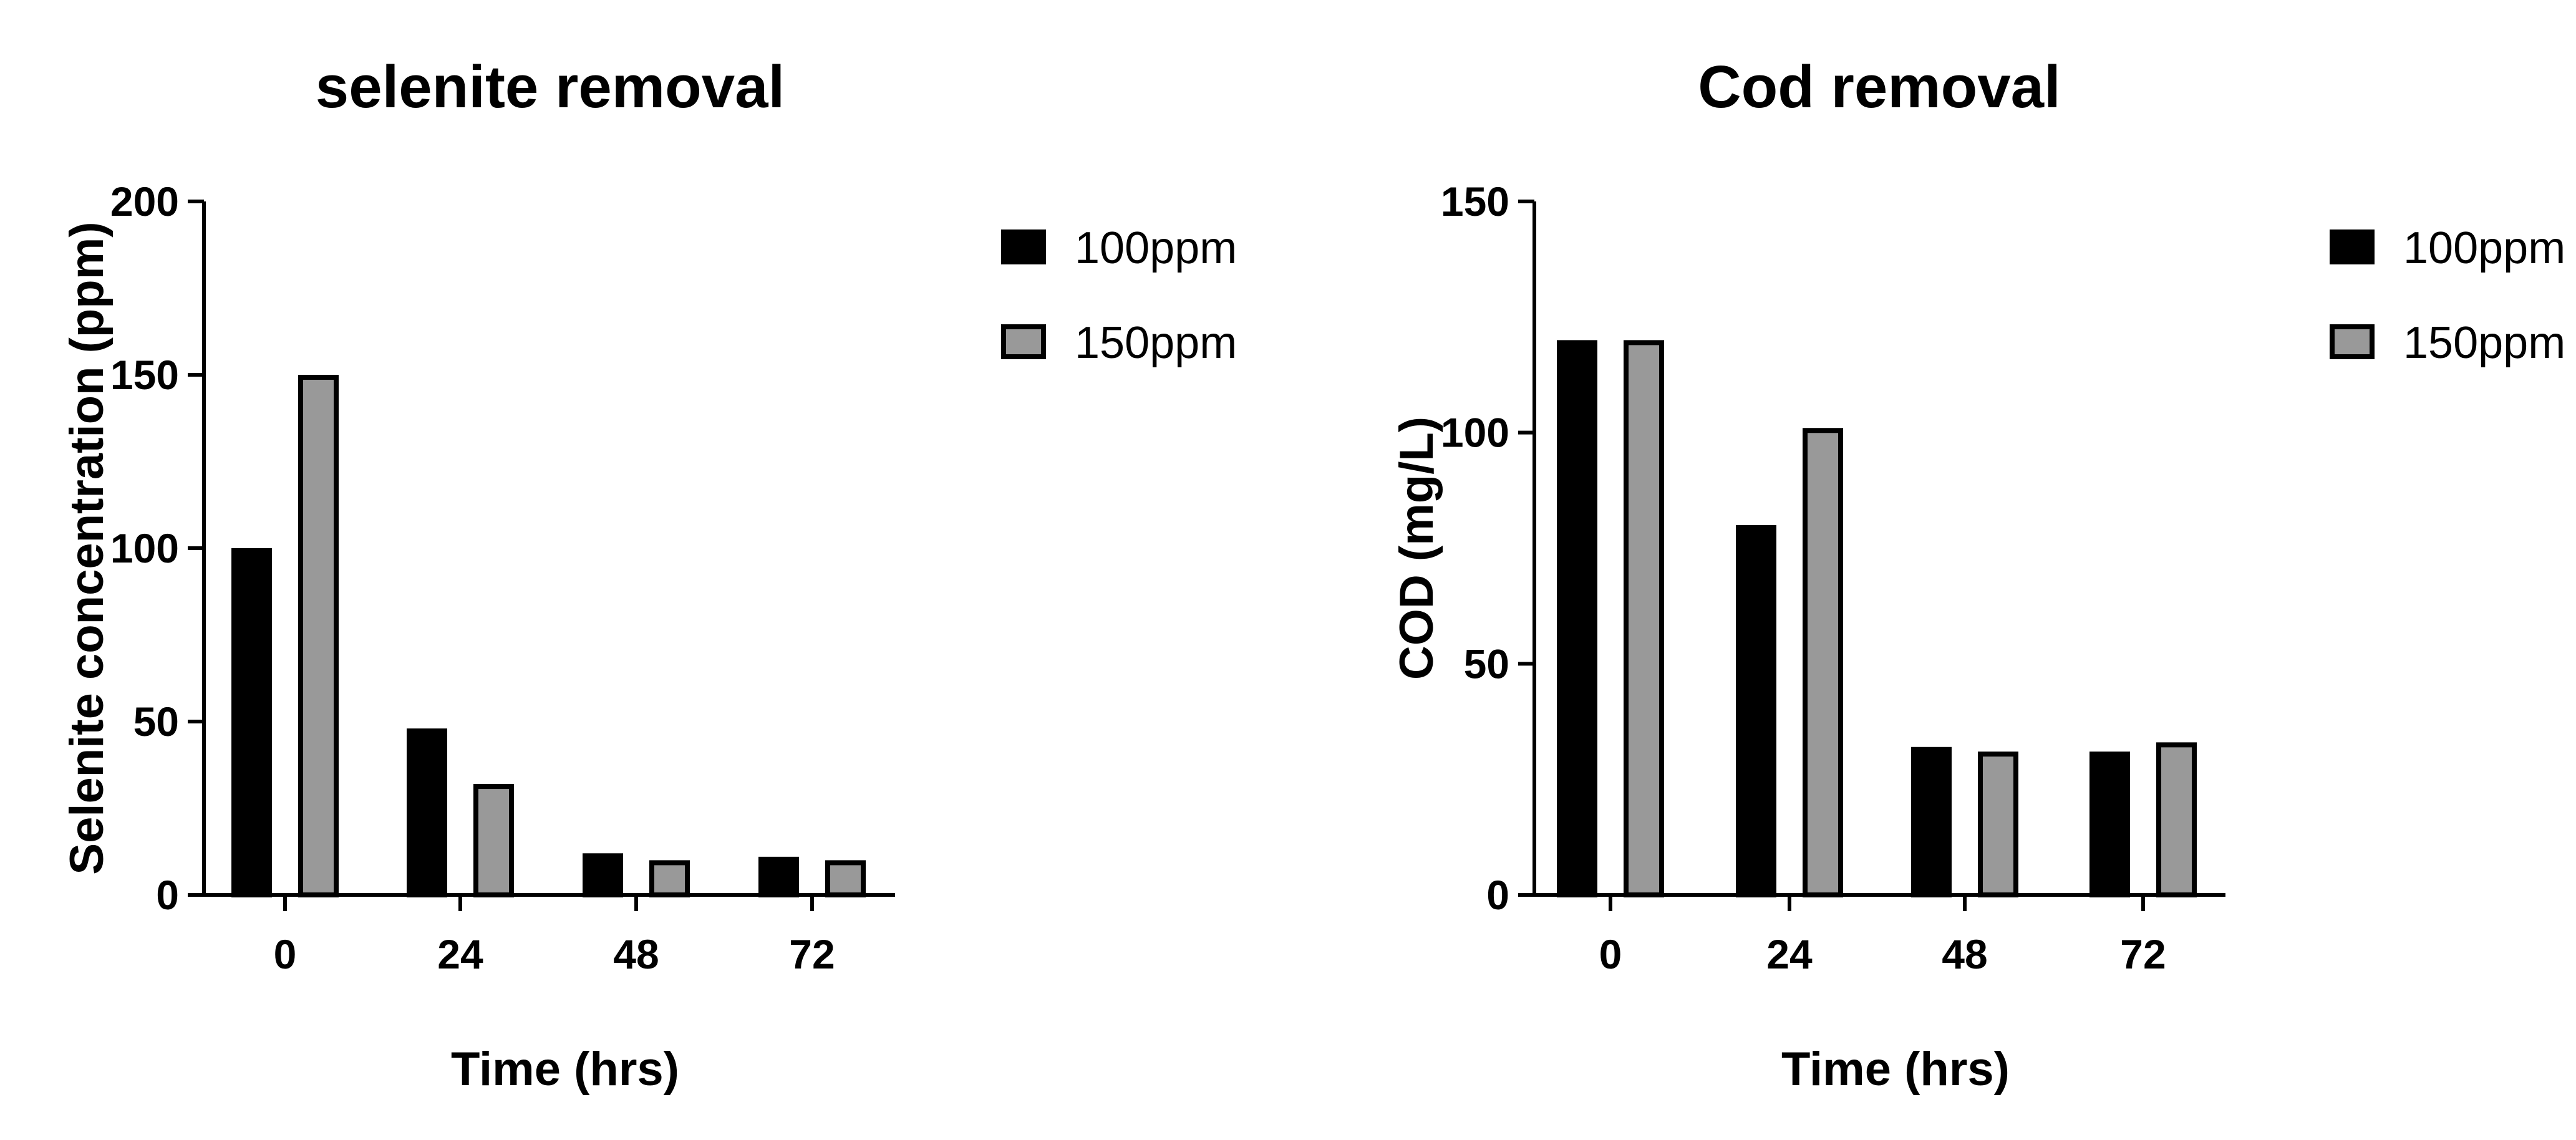 Image resolution: width=2576 pixels, height=1140 pixels. Describe the element at coordinates (550, 87) in the screenshot. I see `chart-title: selenite removal` at that location.